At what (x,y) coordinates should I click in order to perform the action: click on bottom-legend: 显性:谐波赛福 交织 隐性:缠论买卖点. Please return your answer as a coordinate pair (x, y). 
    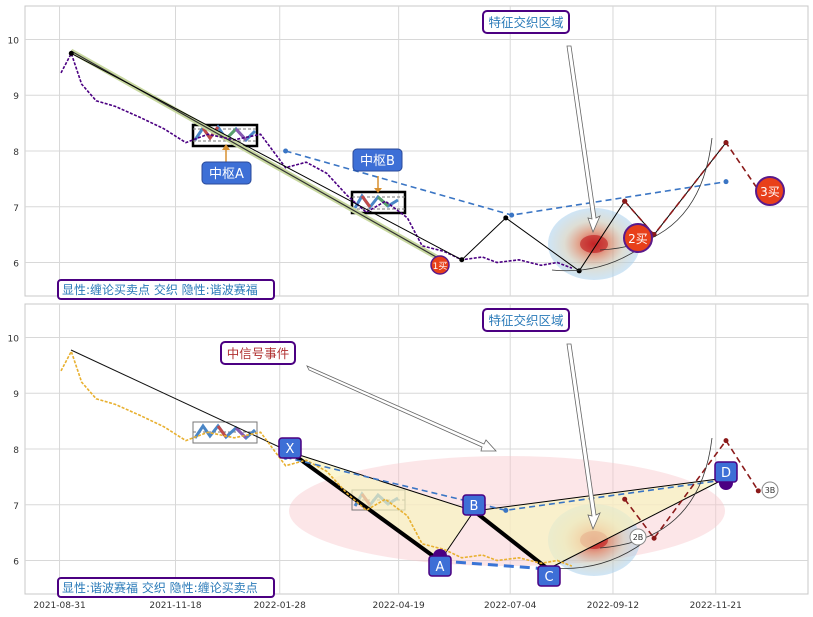
    Looking at the image, I should click on (166, 587).